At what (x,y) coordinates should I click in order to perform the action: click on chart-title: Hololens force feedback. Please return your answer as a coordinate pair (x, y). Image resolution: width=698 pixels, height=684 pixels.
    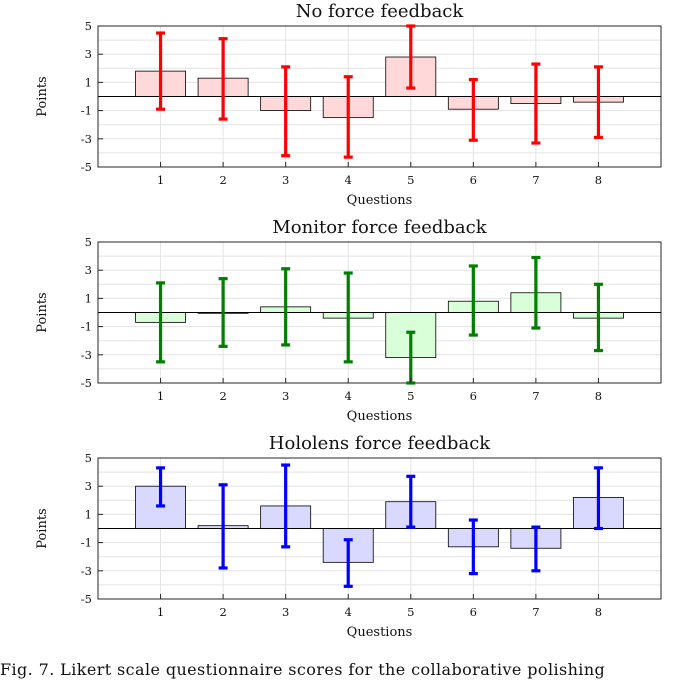
    Looking at the image, I should click on (380, 443).